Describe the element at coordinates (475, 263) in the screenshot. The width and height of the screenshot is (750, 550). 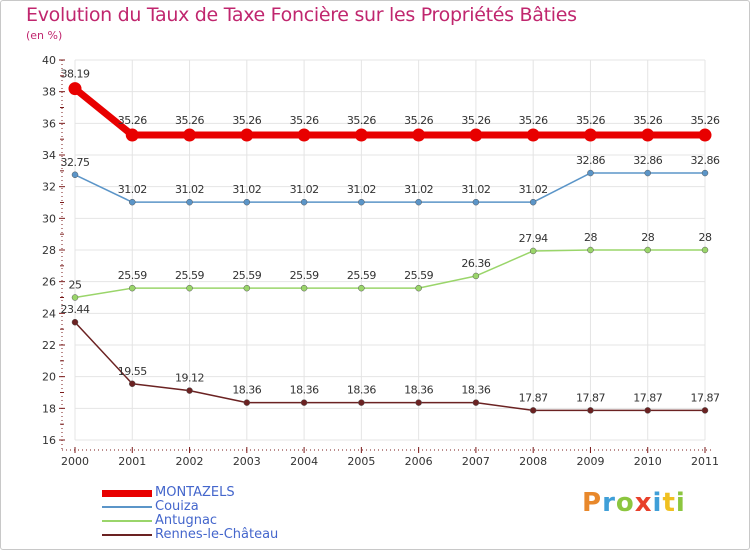
I see `data-label: 26.36` at that location.